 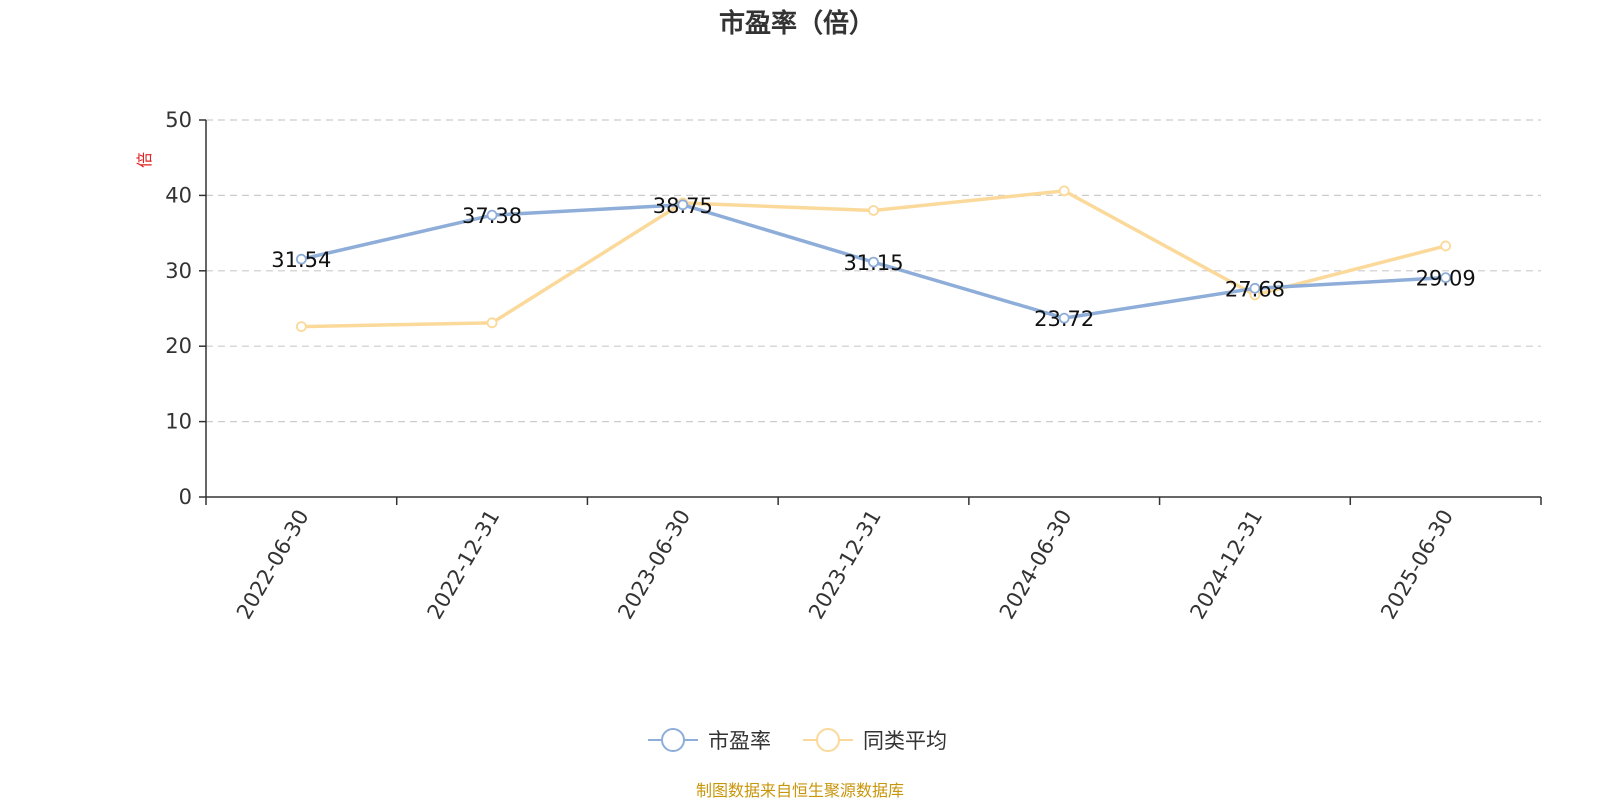 I want to click on y-tick-label: 0, so click(x=185, y=497).